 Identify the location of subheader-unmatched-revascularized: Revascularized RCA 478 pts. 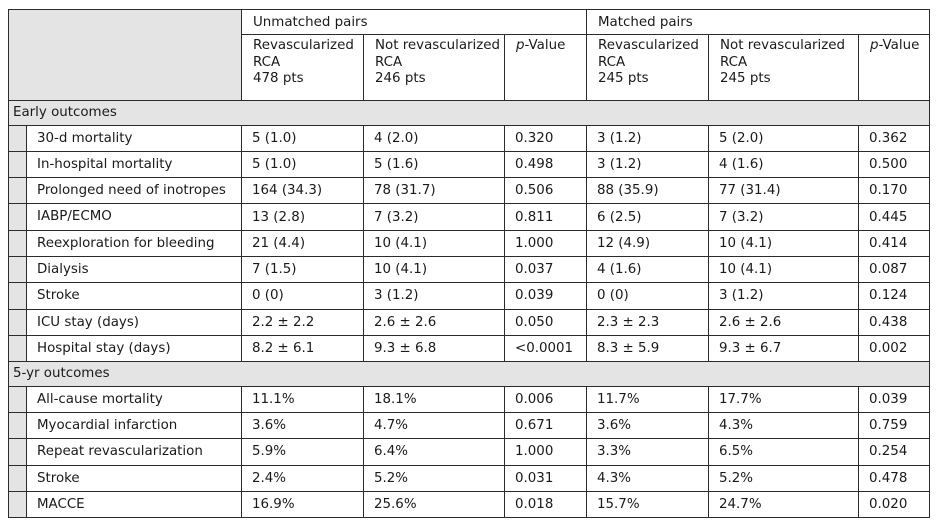
(302, 67).